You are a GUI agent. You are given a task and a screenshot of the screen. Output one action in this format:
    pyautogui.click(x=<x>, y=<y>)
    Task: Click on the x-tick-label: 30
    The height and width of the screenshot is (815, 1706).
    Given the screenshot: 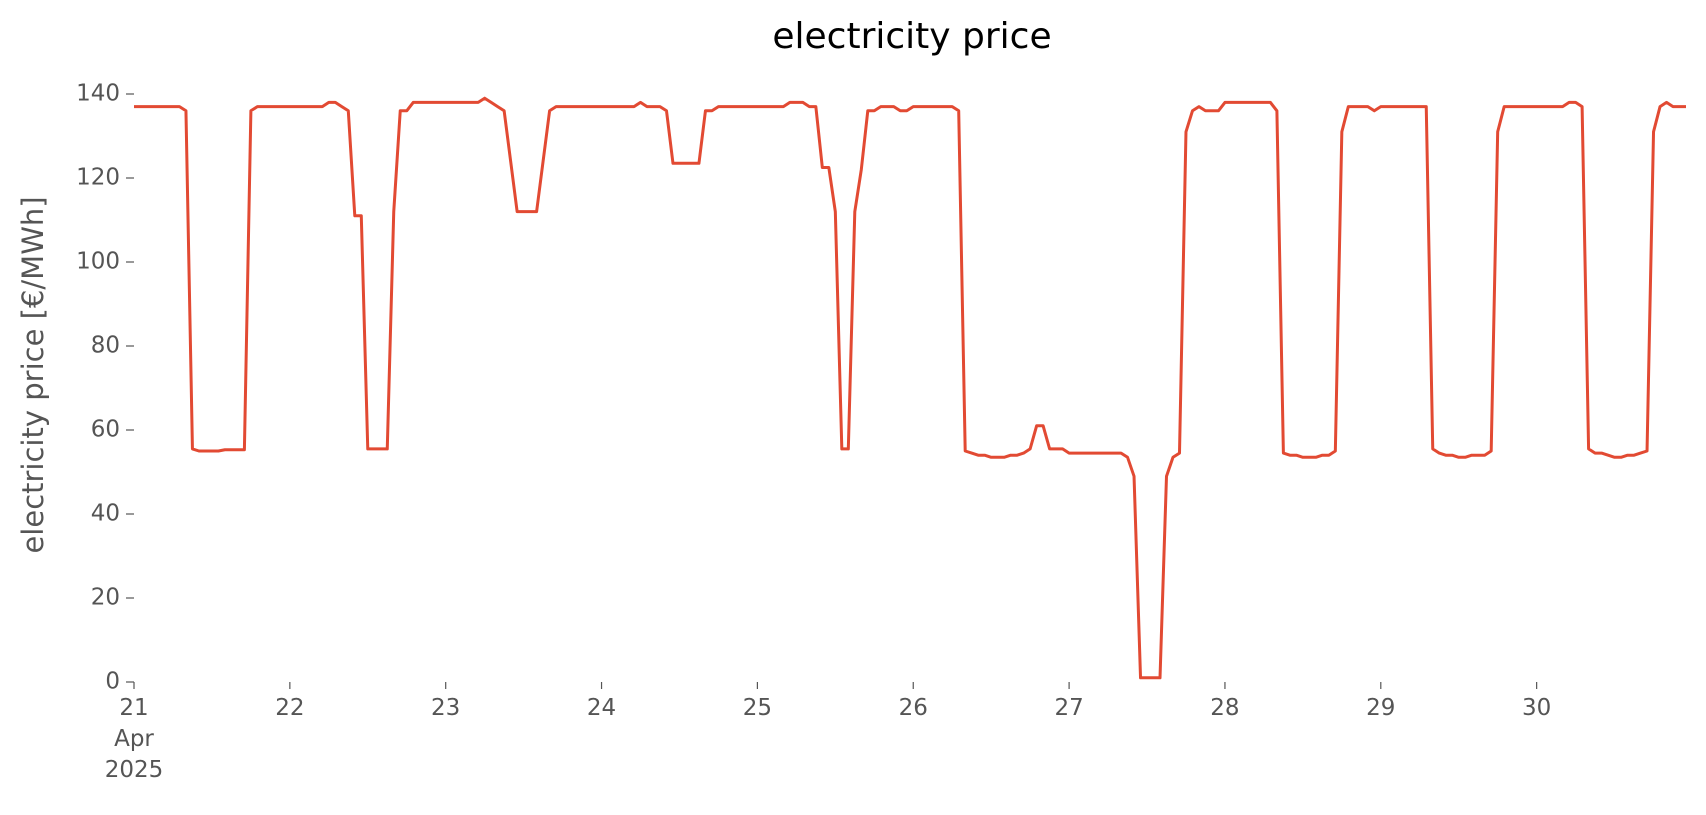 What is the action you would take?
    pyautogui.click(x=1537, y=708)
    